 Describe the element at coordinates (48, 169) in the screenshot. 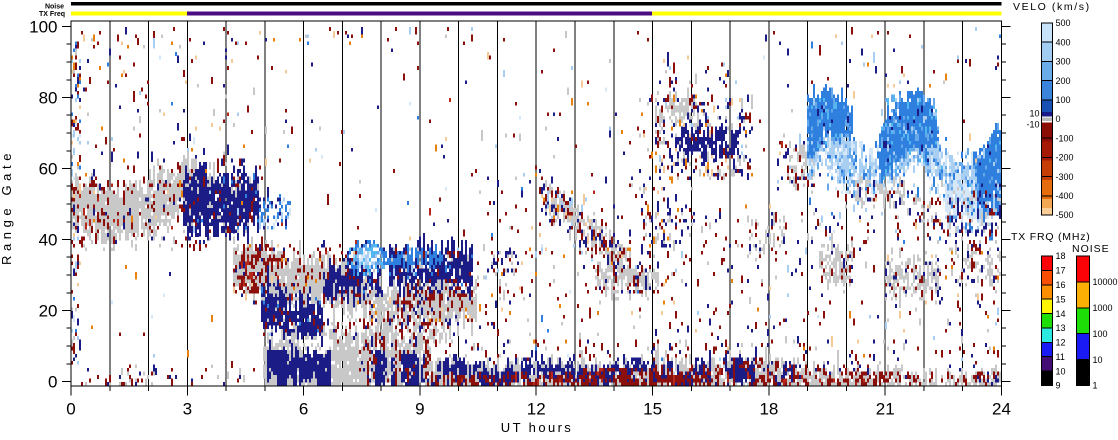

I see `svg-text: 60` at that location.